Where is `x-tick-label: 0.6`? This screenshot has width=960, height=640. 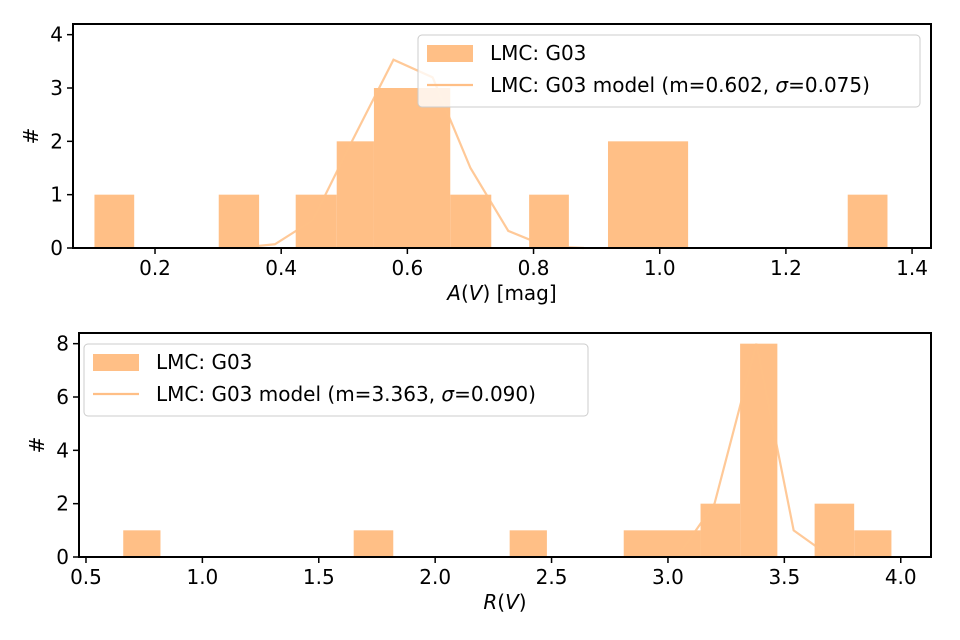
x-tick-label: 0.6 is located at coordinates (407, 268).